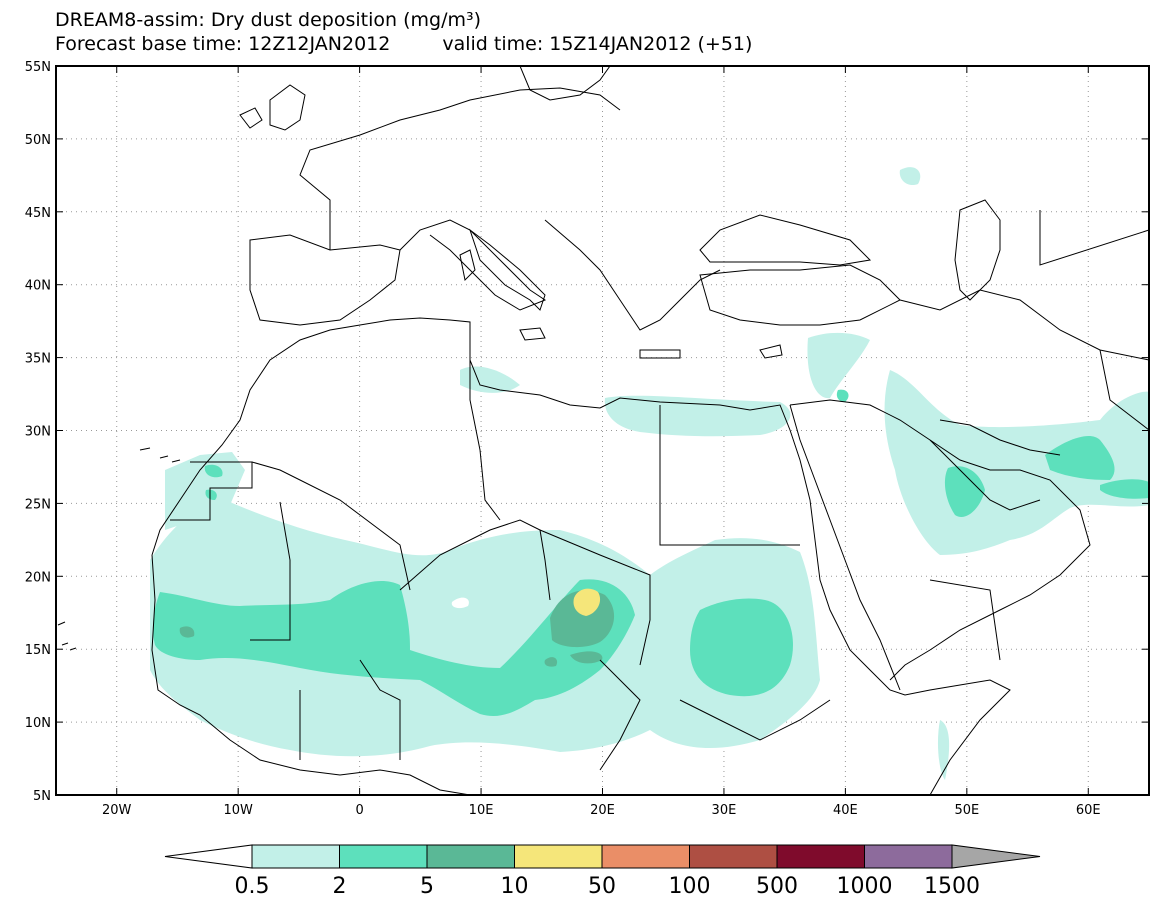 The height and width of the screenshot is (907, 1165). What do you see at coordinates (252, 886) in the screenshot?
I see `colorbar-label: 0.5` at bounding box center [252, 886].